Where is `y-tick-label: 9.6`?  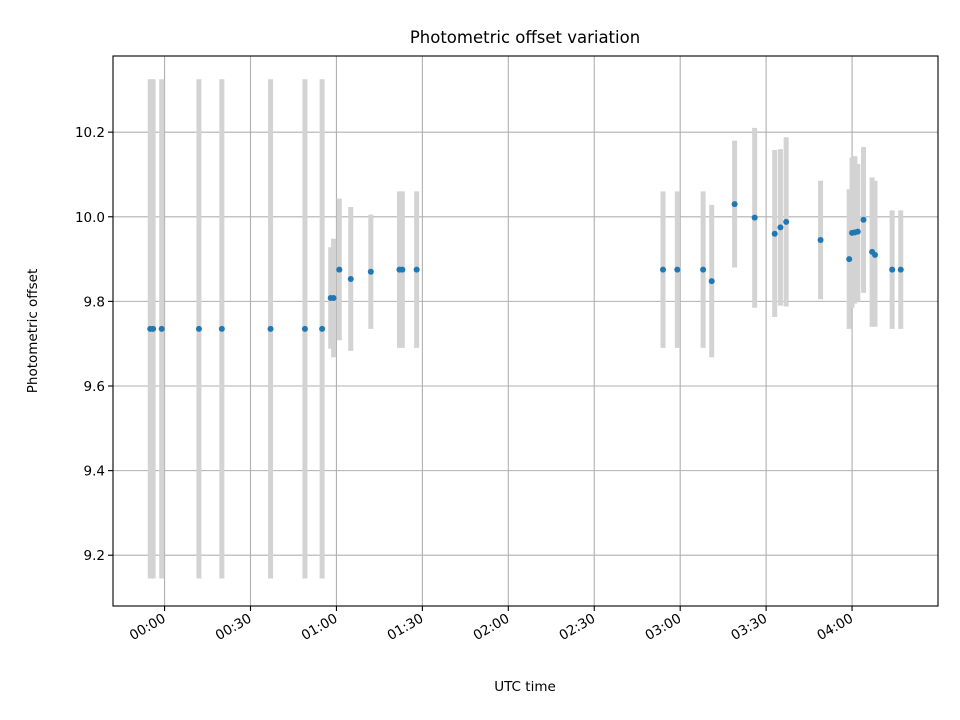 y-tick-label: 9.6 is located at coordinates (94, 387).